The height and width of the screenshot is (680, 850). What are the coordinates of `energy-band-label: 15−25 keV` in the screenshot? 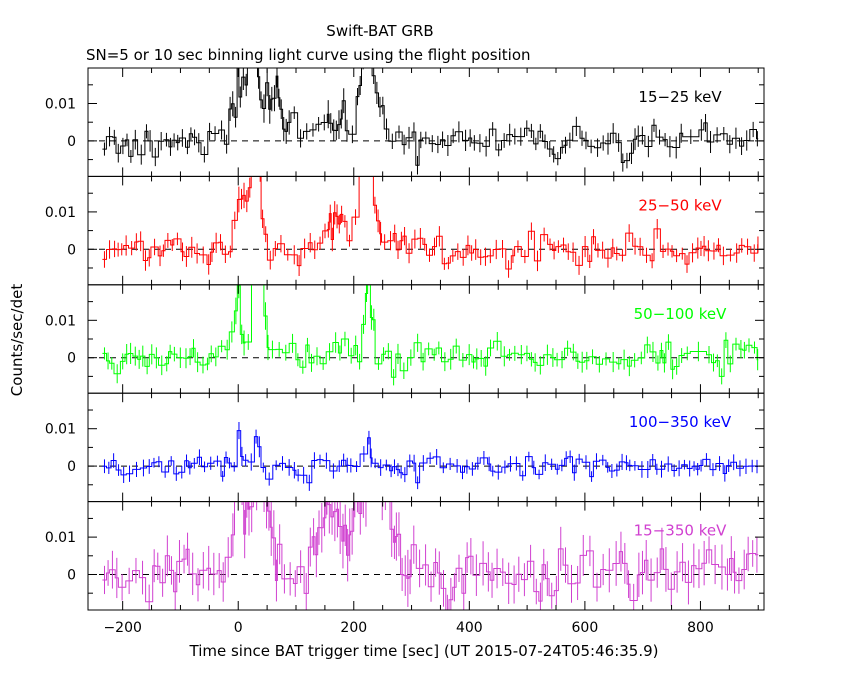 It's located at (680, 97).